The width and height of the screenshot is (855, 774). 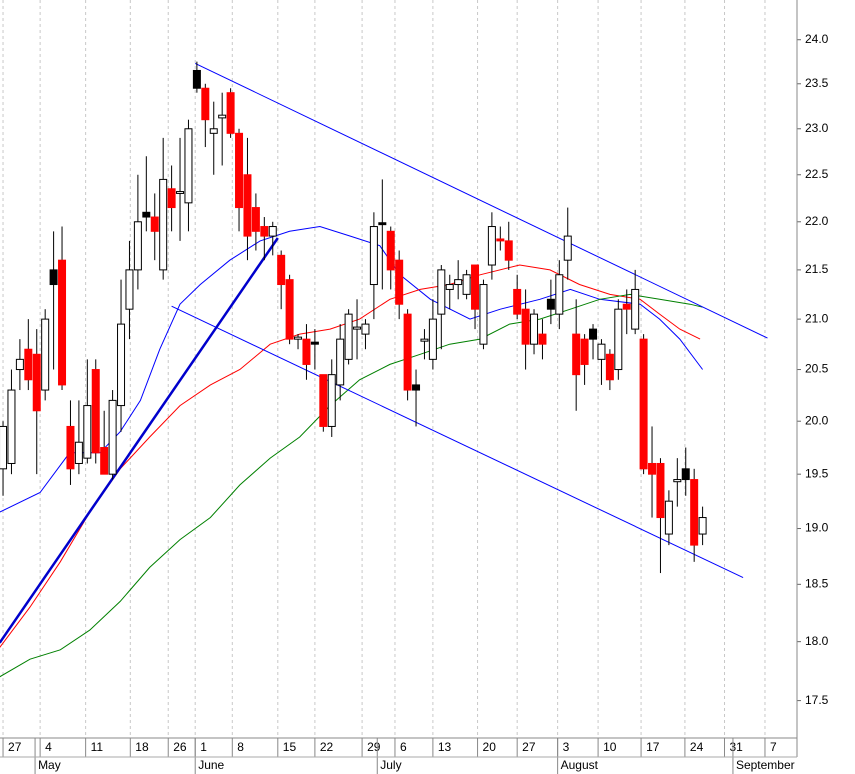 What do you see at coordinates (817, 641) in the screenshot?
I see `y-tick-label: 18.0` at bounding box center [817, 641].